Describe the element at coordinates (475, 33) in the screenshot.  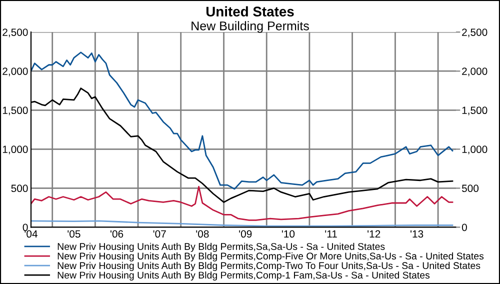
I see `y2-tick-label: 2,500` at that location.